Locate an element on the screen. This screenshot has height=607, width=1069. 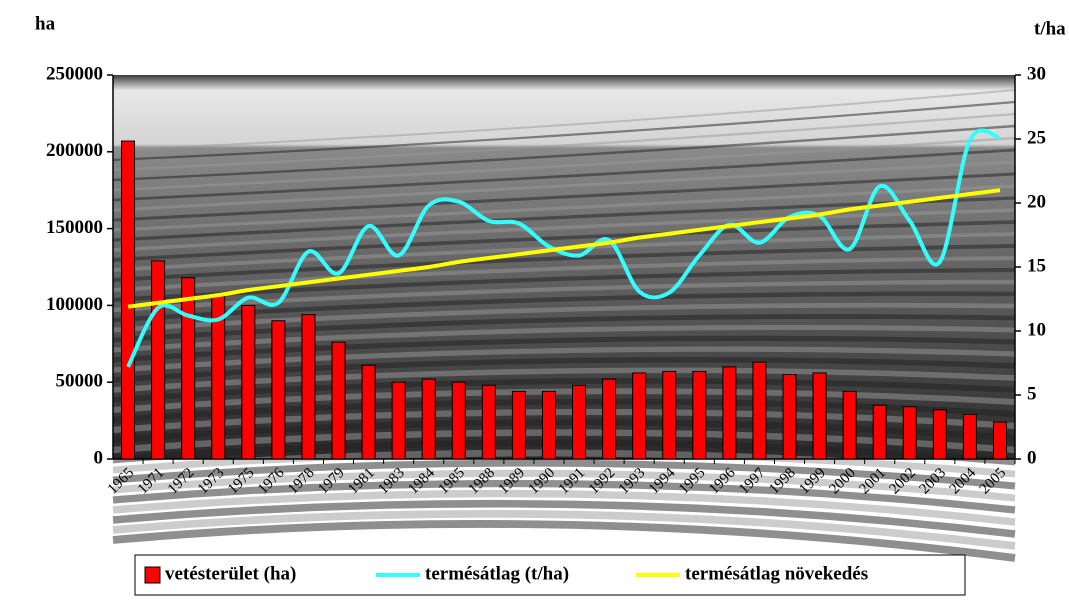
legend is located at coordinates (550, 575).